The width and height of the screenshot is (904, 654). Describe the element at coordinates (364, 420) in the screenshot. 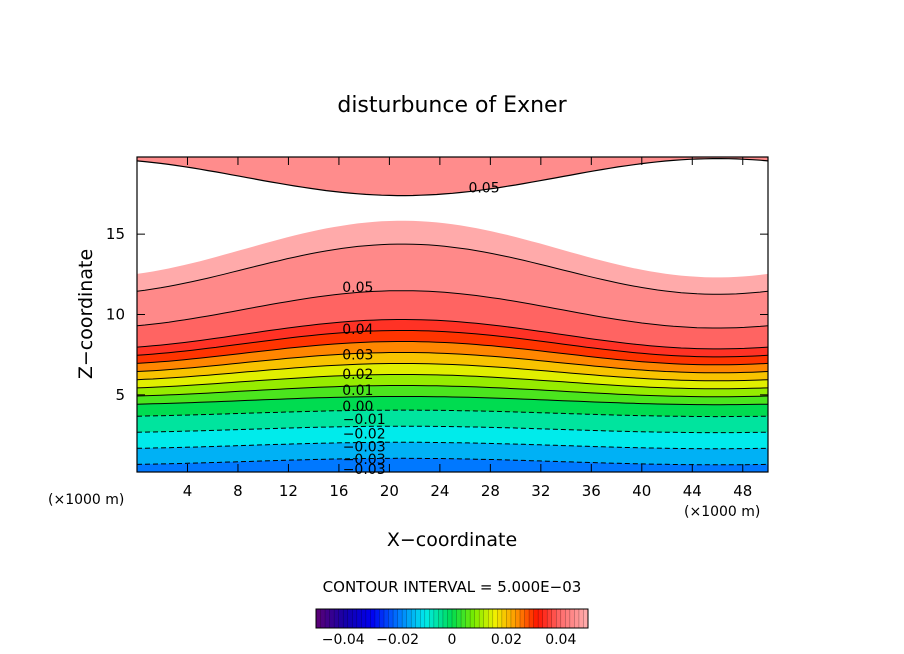

I see `contour-label: −0.01` at that location.